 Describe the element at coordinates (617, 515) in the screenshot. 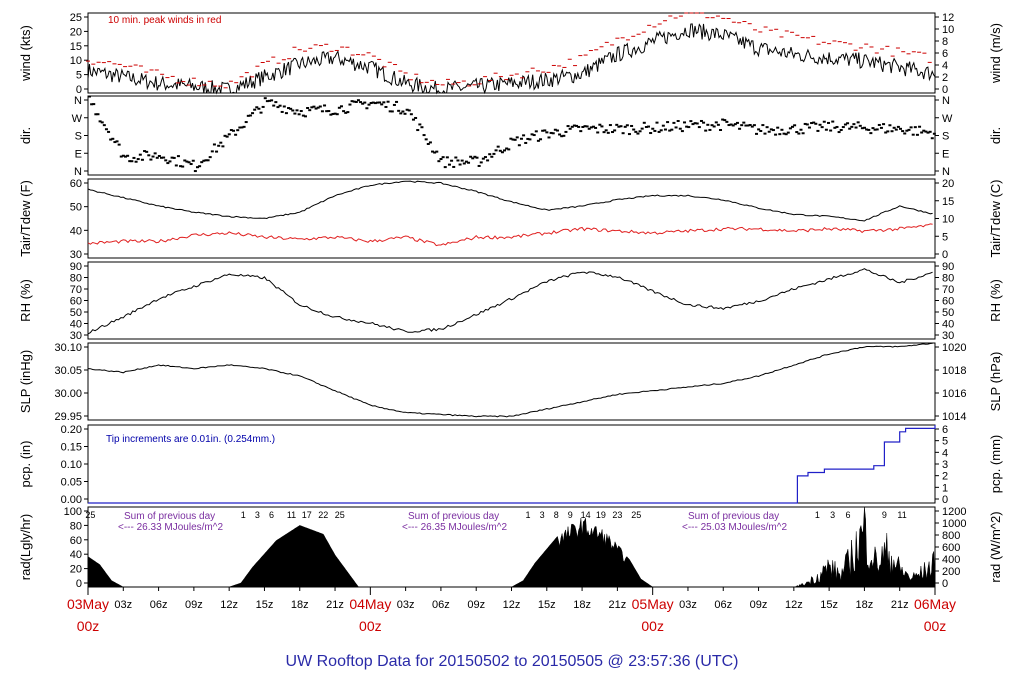

I see `solar-hour-label: 23` at that location.